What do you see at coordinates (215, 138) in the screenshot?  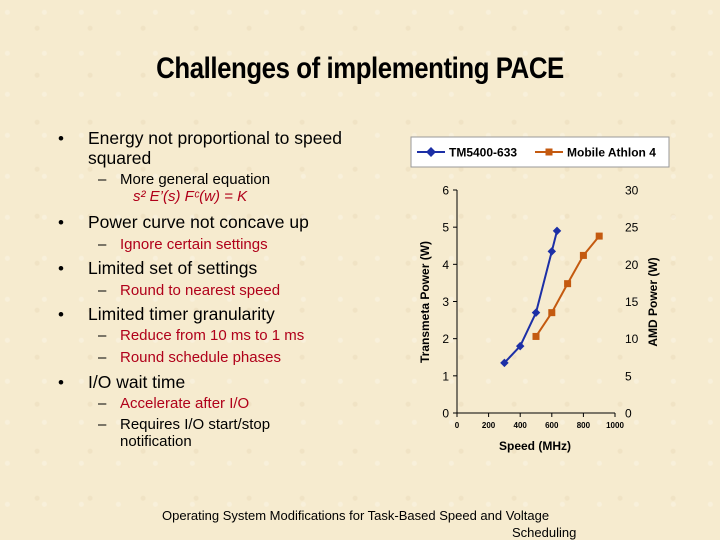 I see `bullet-1-text: Energy not proportional to speed` at bounding box center [215, 138].